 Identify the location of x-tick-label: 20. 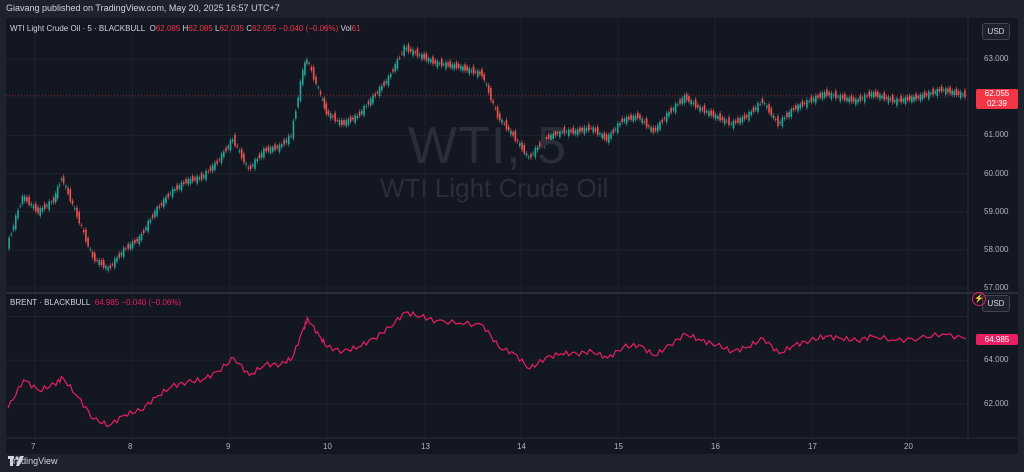
(908, 446).